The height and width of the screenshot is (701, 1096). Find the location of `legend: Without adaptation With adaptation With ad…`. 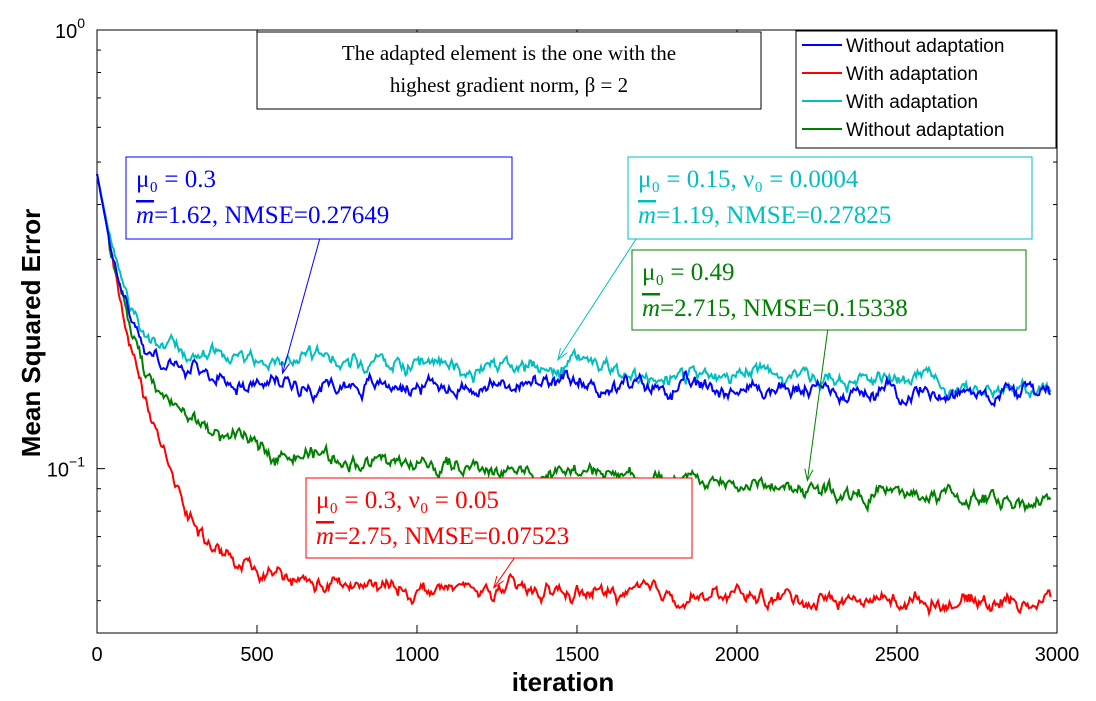

legend: Without adaptation With adaptation With ad… is located at coordinates (926, 89).